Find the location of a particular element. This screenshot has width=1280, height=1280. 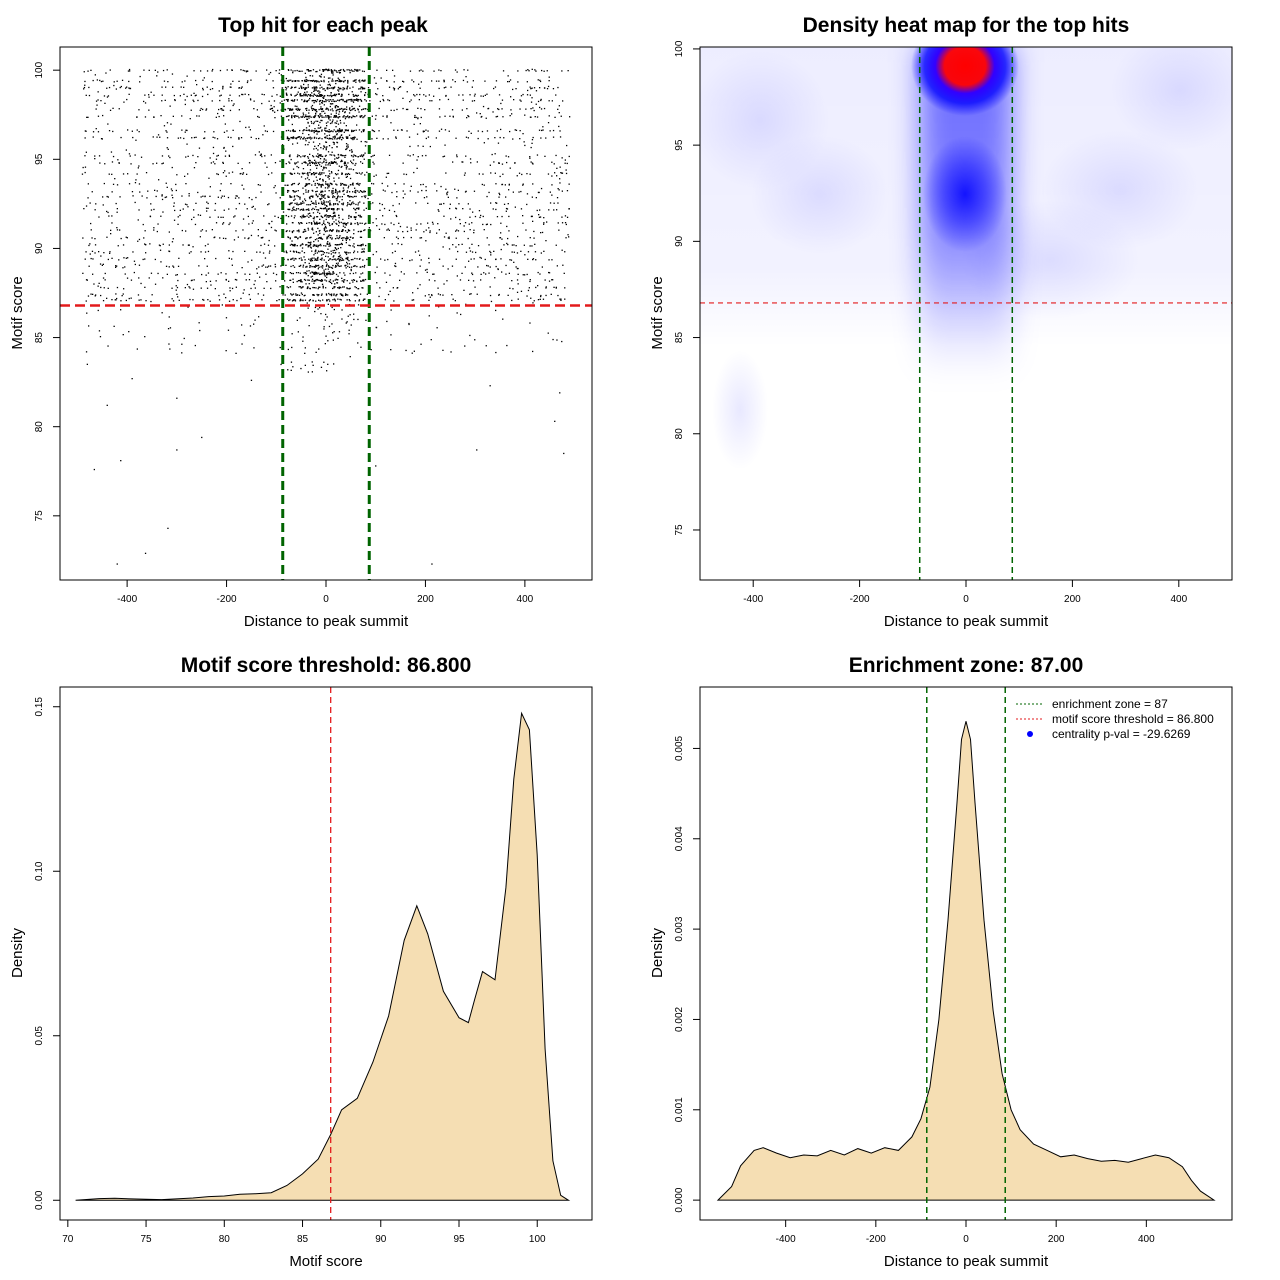

heatmap-x-ticks: -400 -200 0 200 400 is located at coordinates (965, 592).